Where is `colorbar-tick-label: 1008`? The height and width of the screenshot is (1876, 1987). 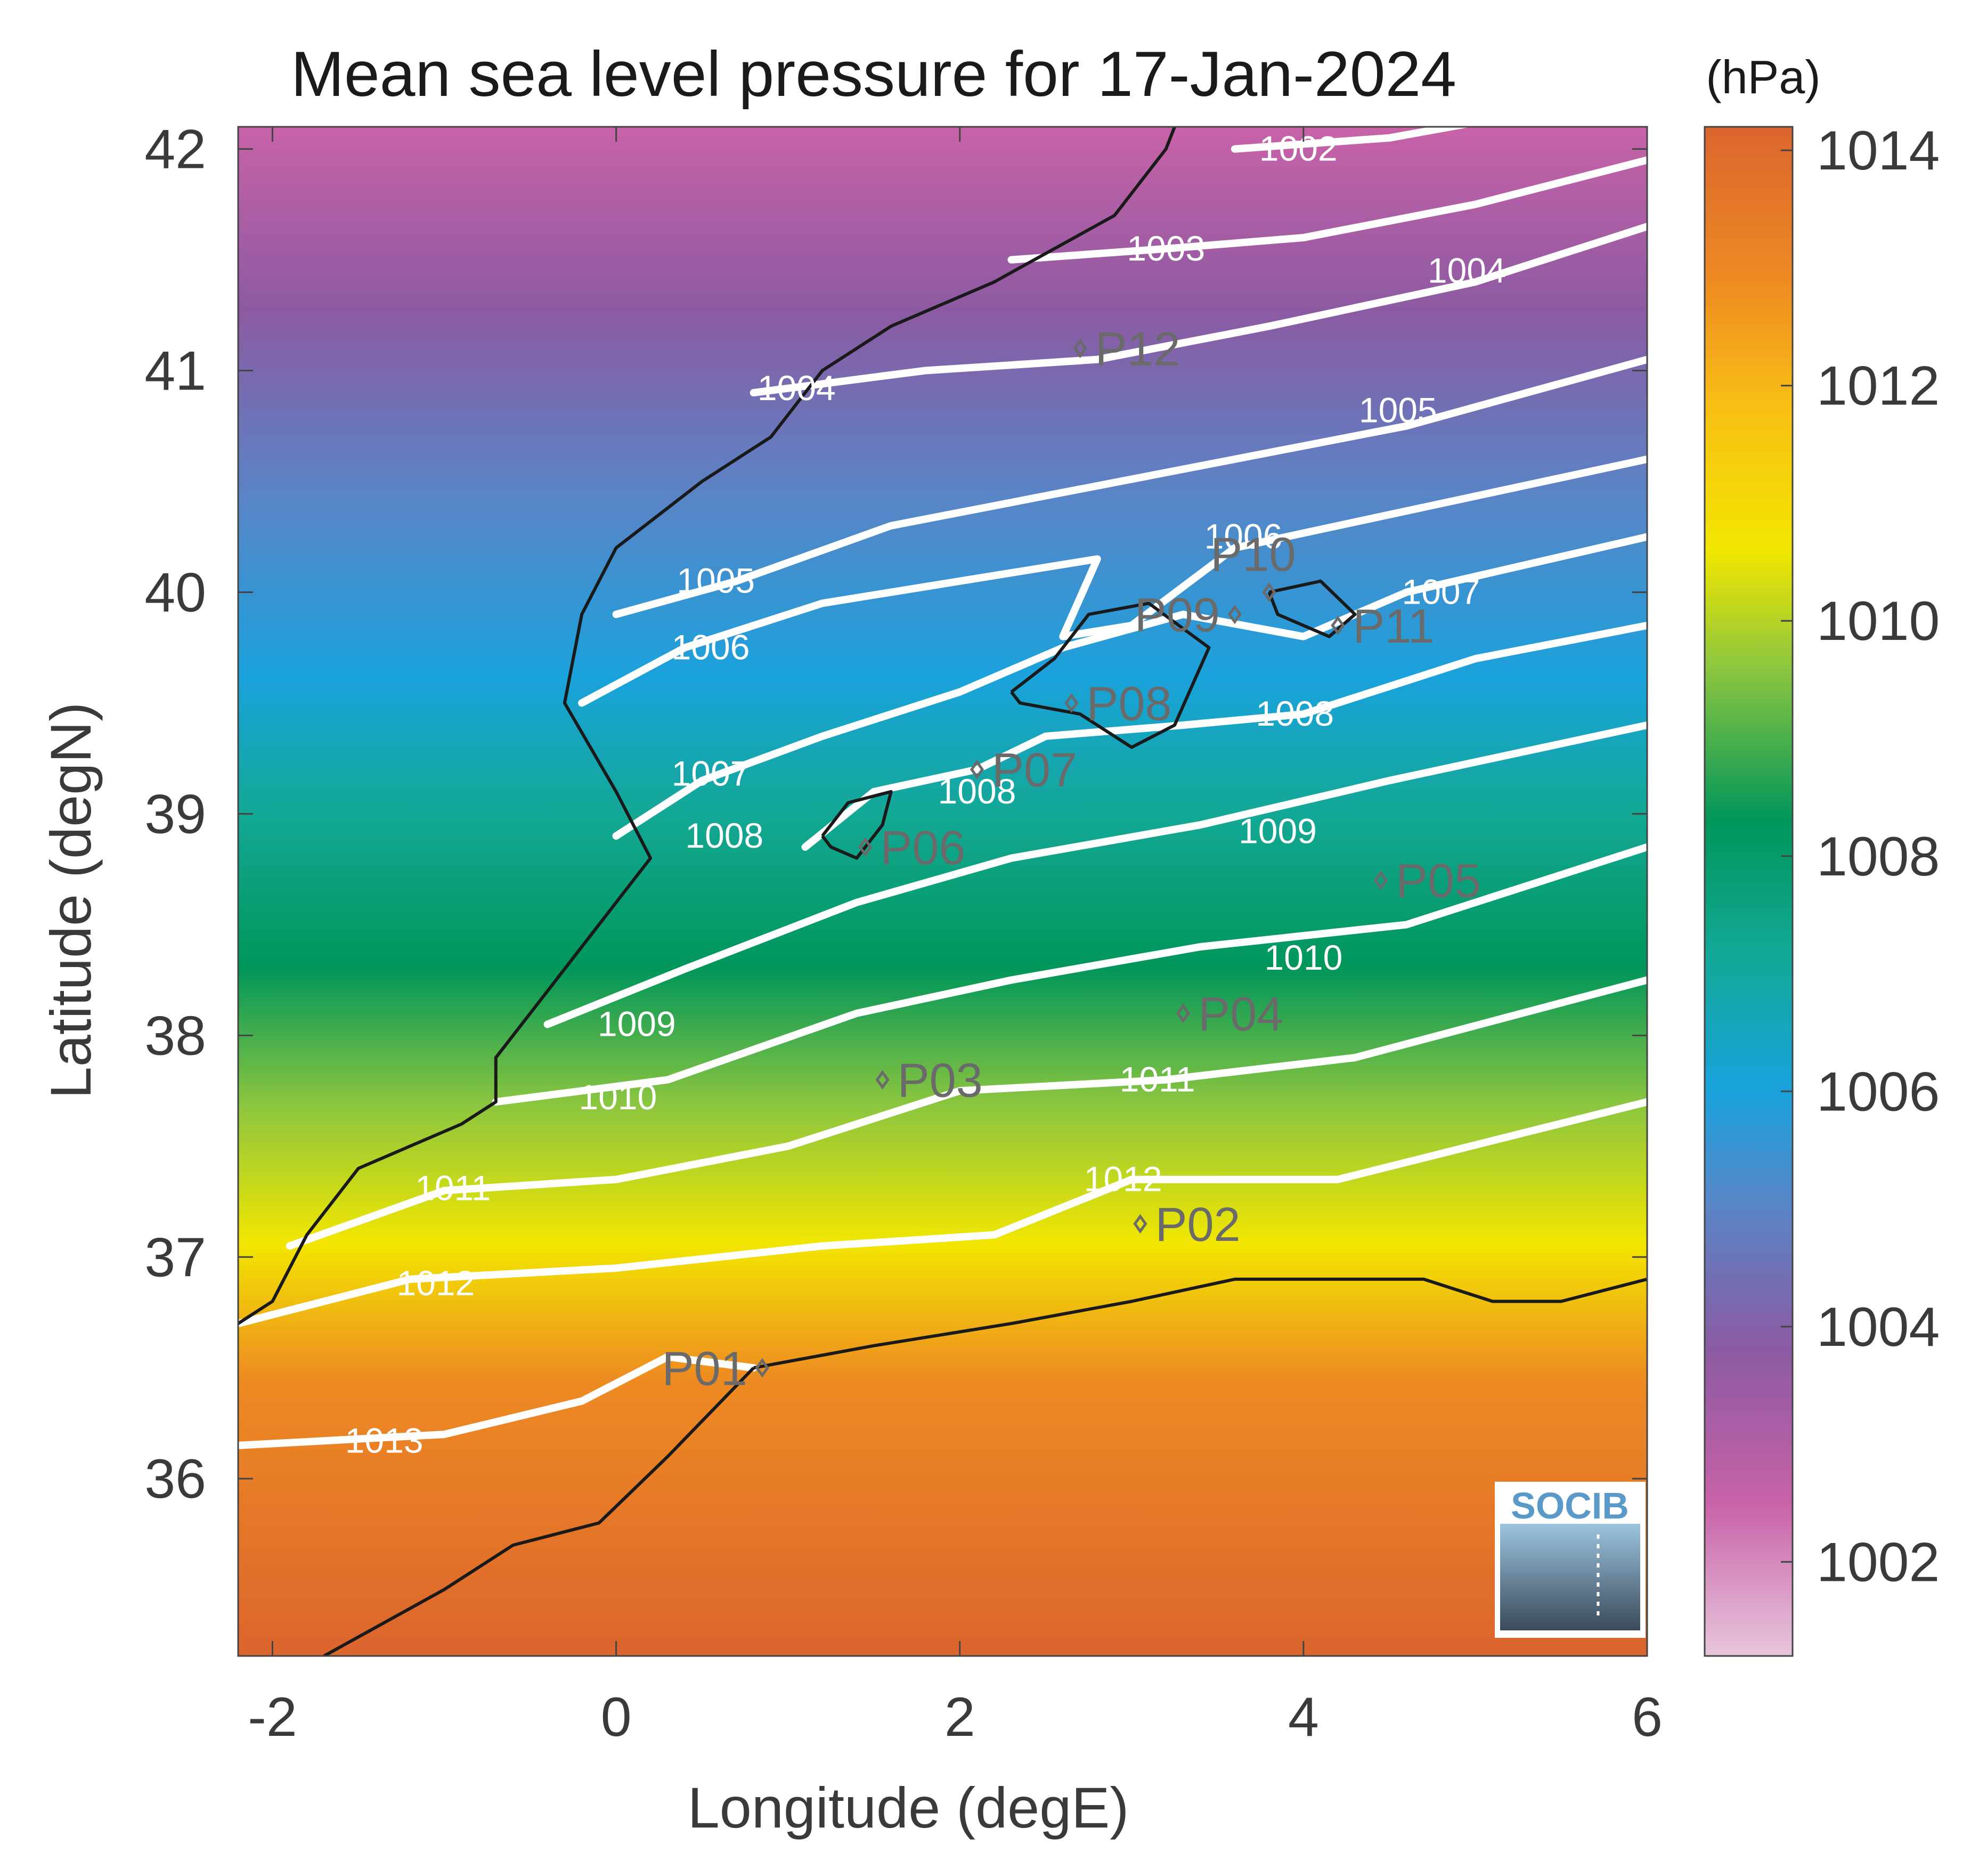 colorbar-tick-label: 1008 is located at coordinates (1878, 857).